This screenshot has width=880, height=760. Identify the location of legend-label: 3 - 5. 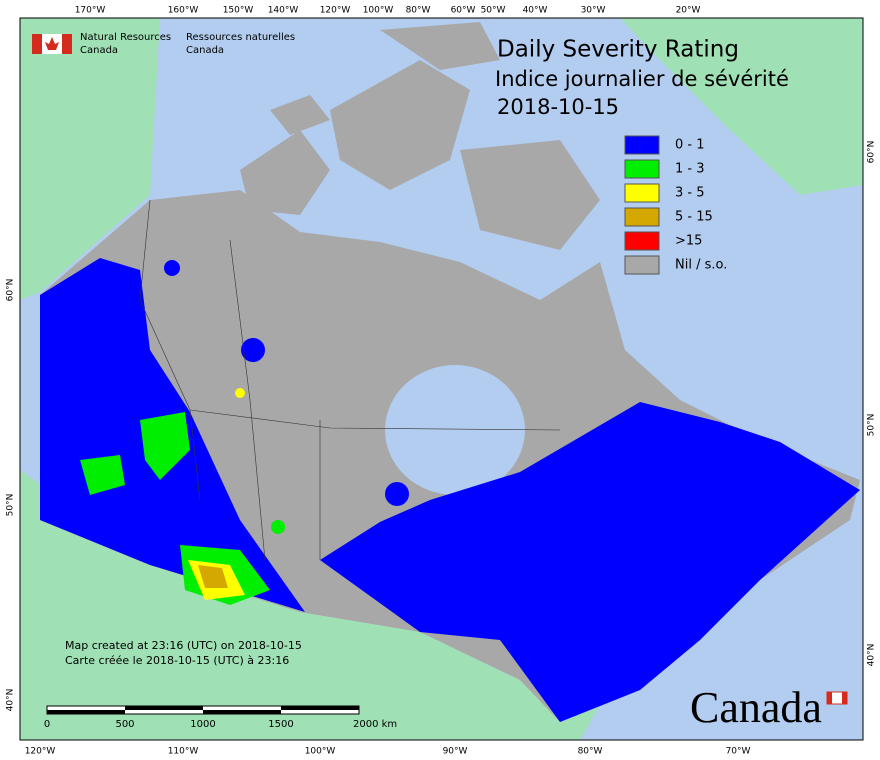
(690, 193).